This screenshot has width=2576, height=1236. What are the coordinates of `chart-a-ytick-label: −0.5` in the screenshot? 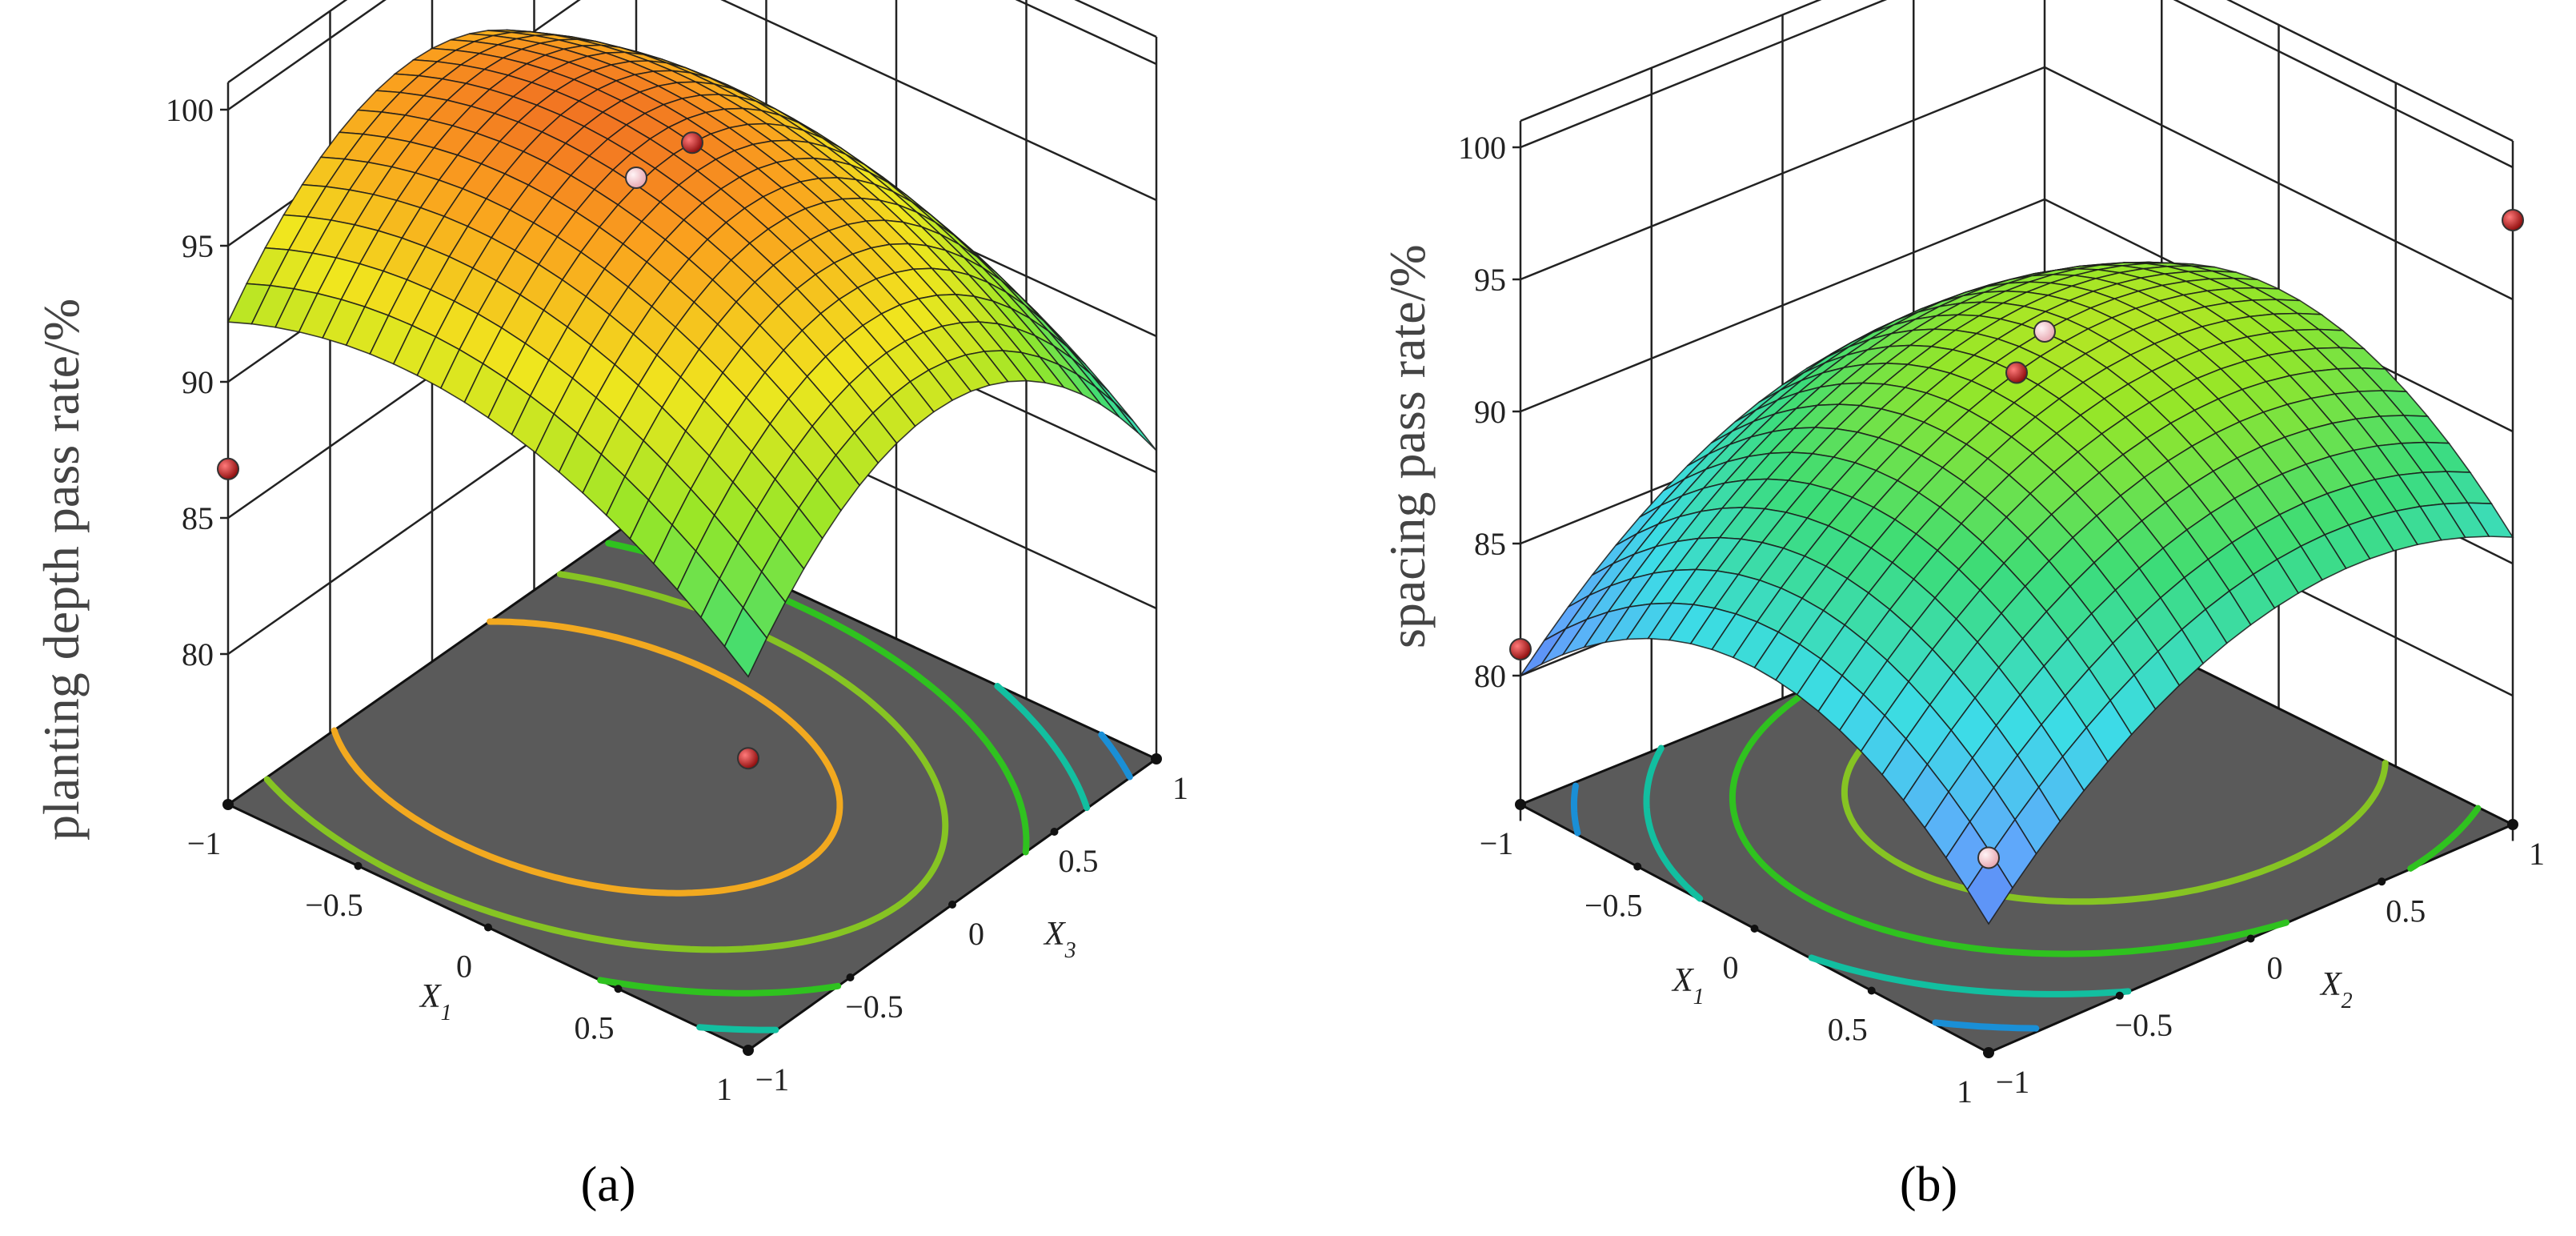 It's located at (874, 1007).